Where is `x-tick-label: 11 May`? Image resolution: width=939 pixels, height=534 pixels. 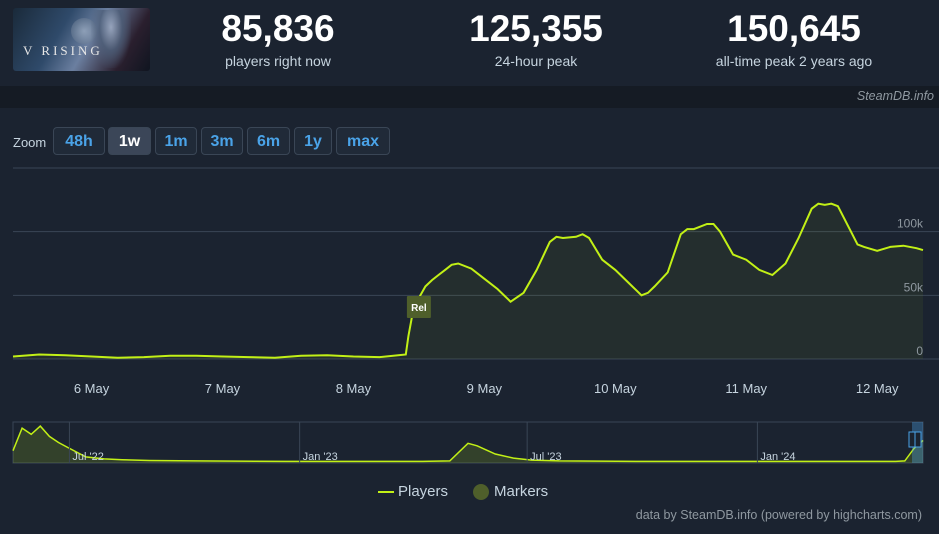 x-tick-label: 11 May is located at coordinates (746, 388).